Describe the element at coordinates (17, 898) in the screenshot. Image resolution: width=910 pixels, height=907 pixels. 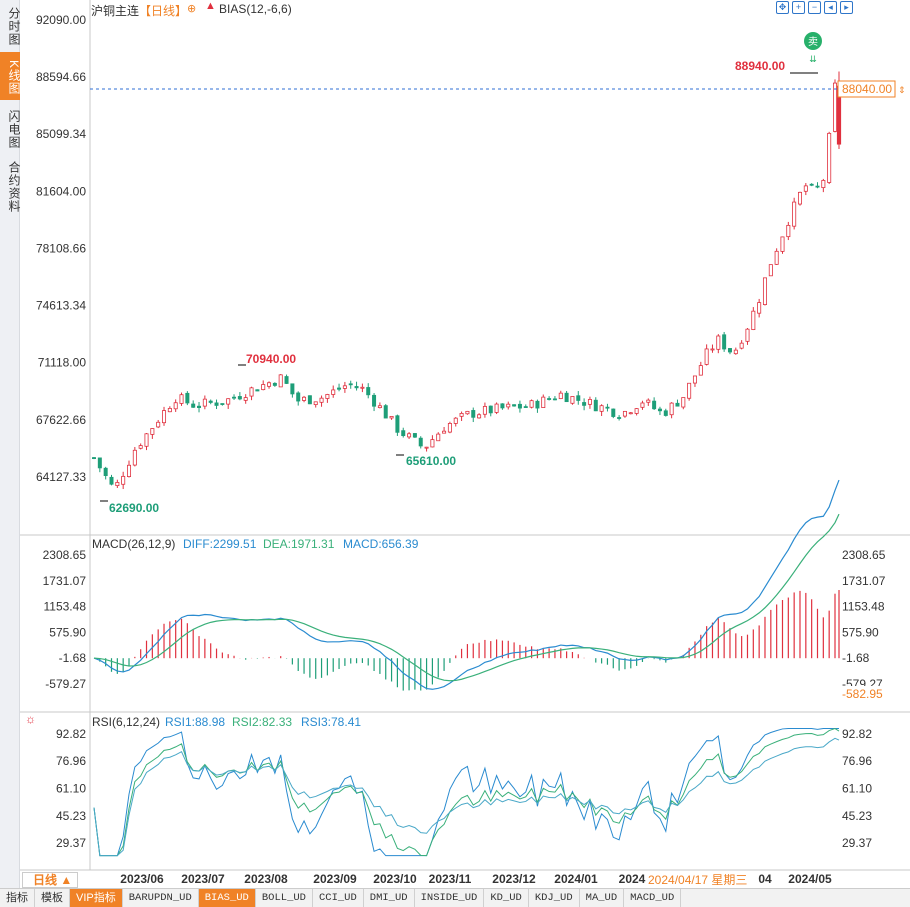
I see `indicator-tab--: 指标` at that location.